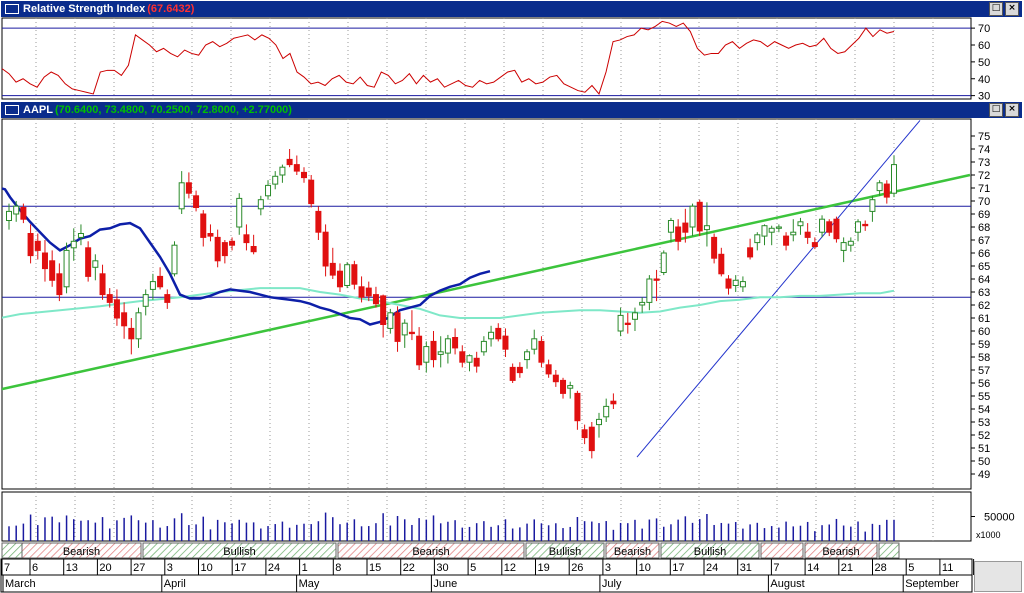  What do you see at coordinates (998, 576) in the screenshot?
I see `corner-scroll-box` at bounding box center [998, 576].